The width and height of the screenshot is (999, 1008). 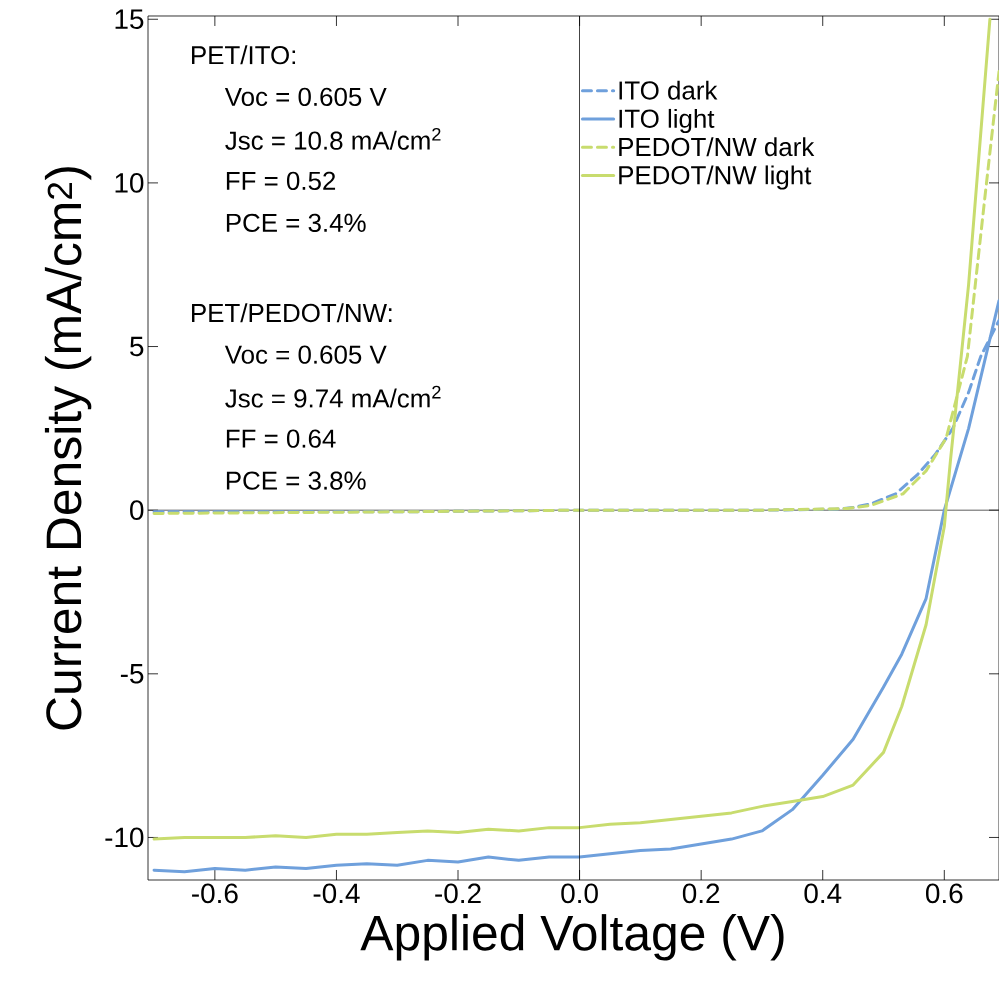 What do you see at coordinates (281, 438) in the screenshot?
I see `annotation: FF = 0.64` at bounding box center [281, 438].